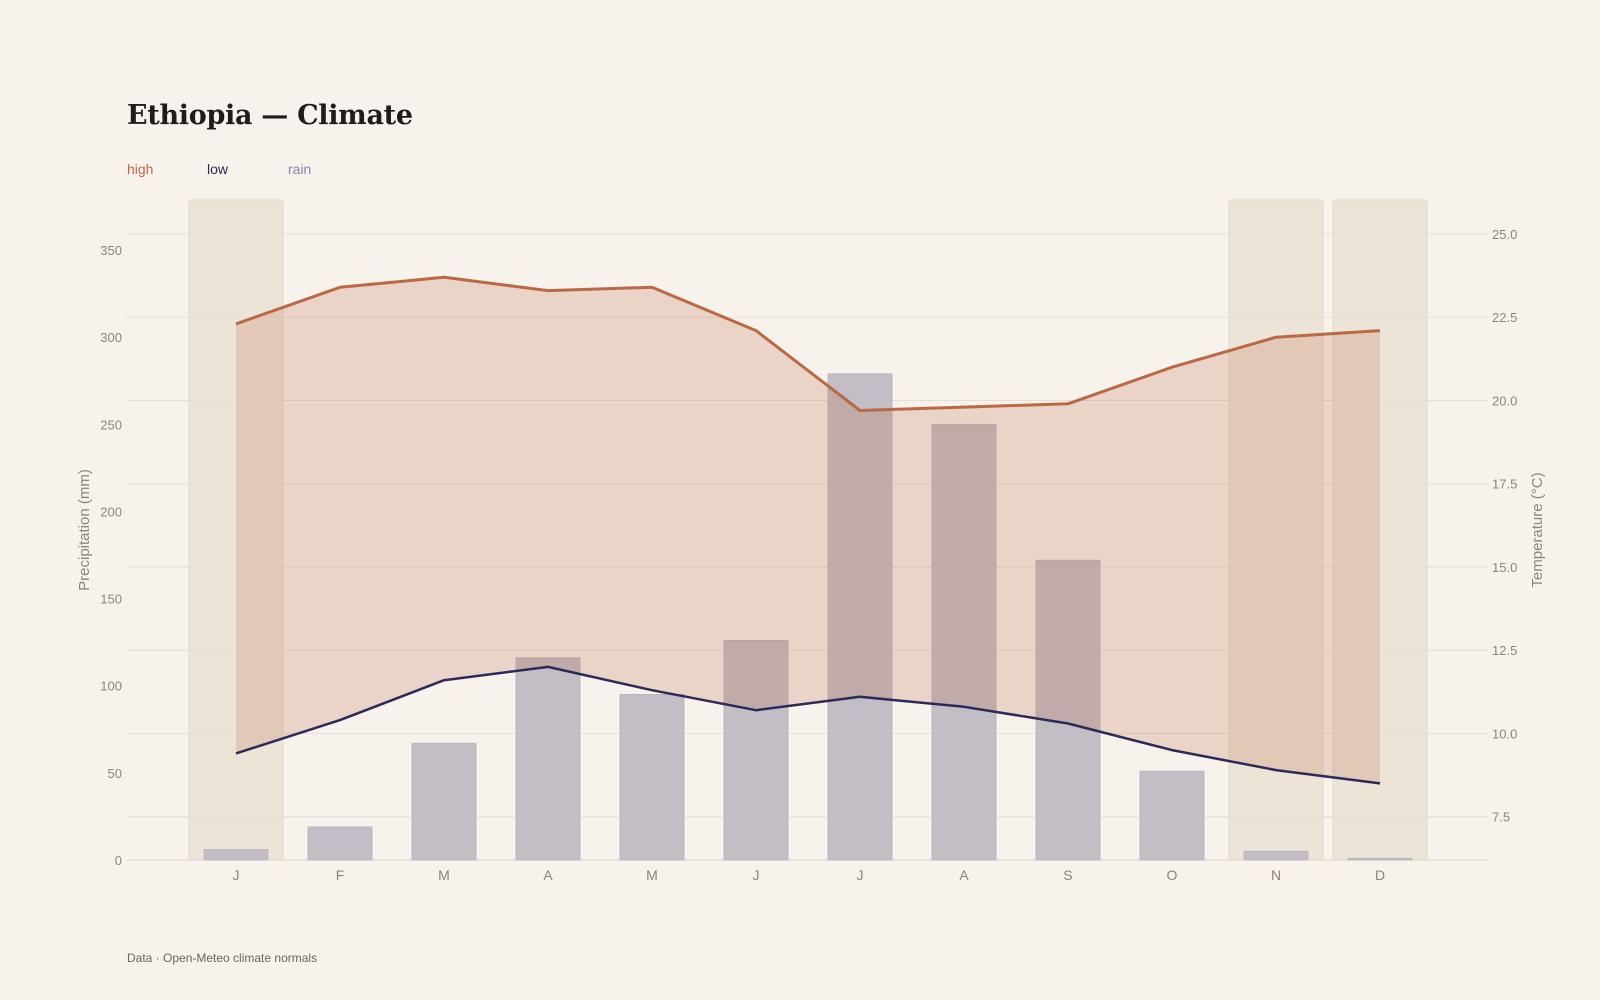  I want to click on y-tick-label: 250, so click(111, 424).